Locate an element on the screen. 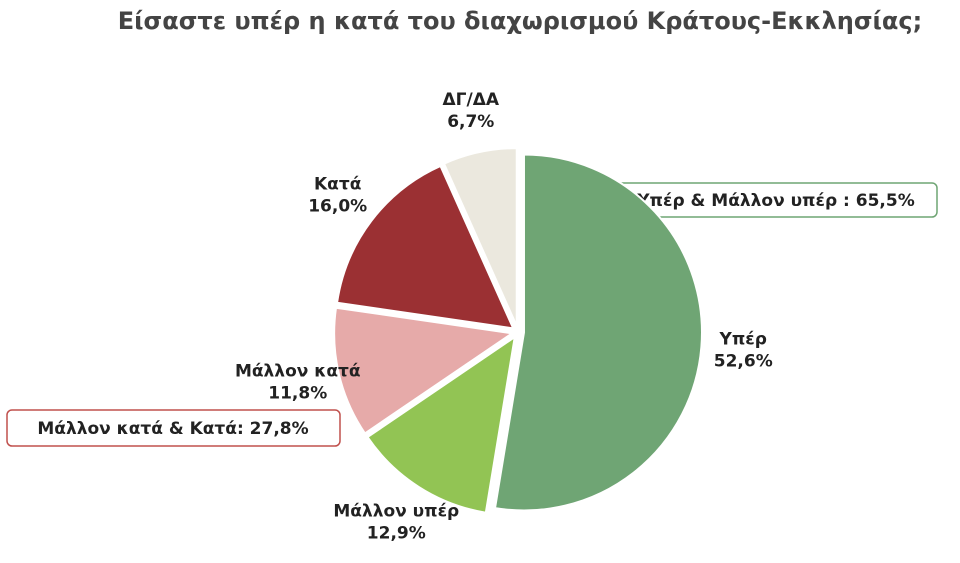  annotation: Μάλλον κατά & Κατά: 27,8% is located at coordinates (172, 429).